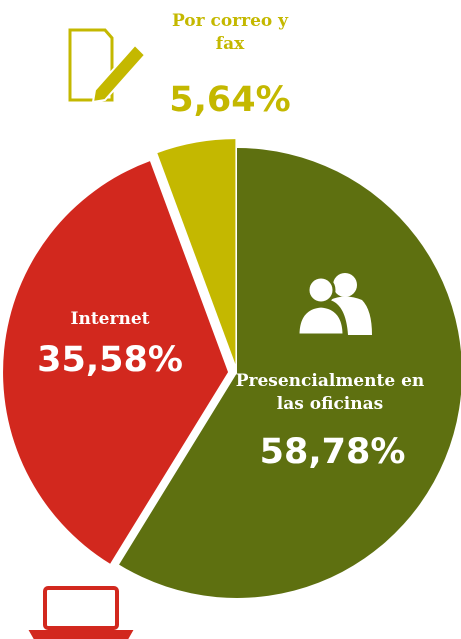 This screenshot has height=639, width=461. Describe the element at coordinates (110, 319) in the screenshot. I see `slice-label: Internet` at that location.